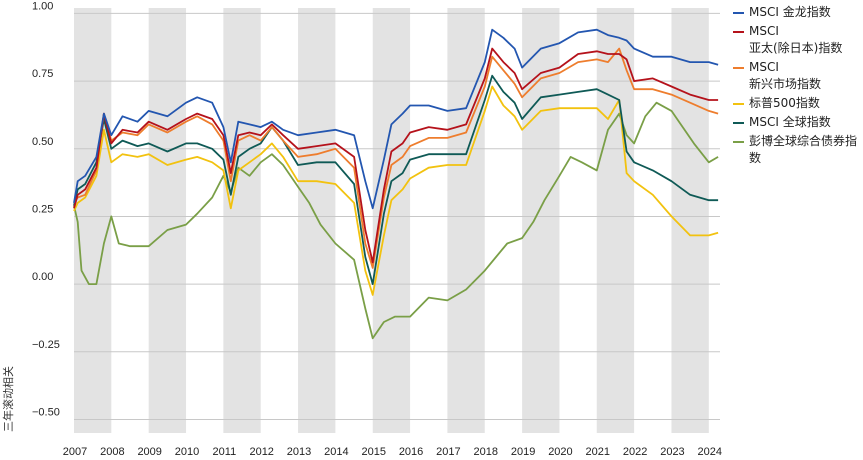 The image size is (863, 460). What do you see at coordinates (373, 452) in the screenshot?
I see `x-tick-label: 2015` at bounding box center [373, 452].